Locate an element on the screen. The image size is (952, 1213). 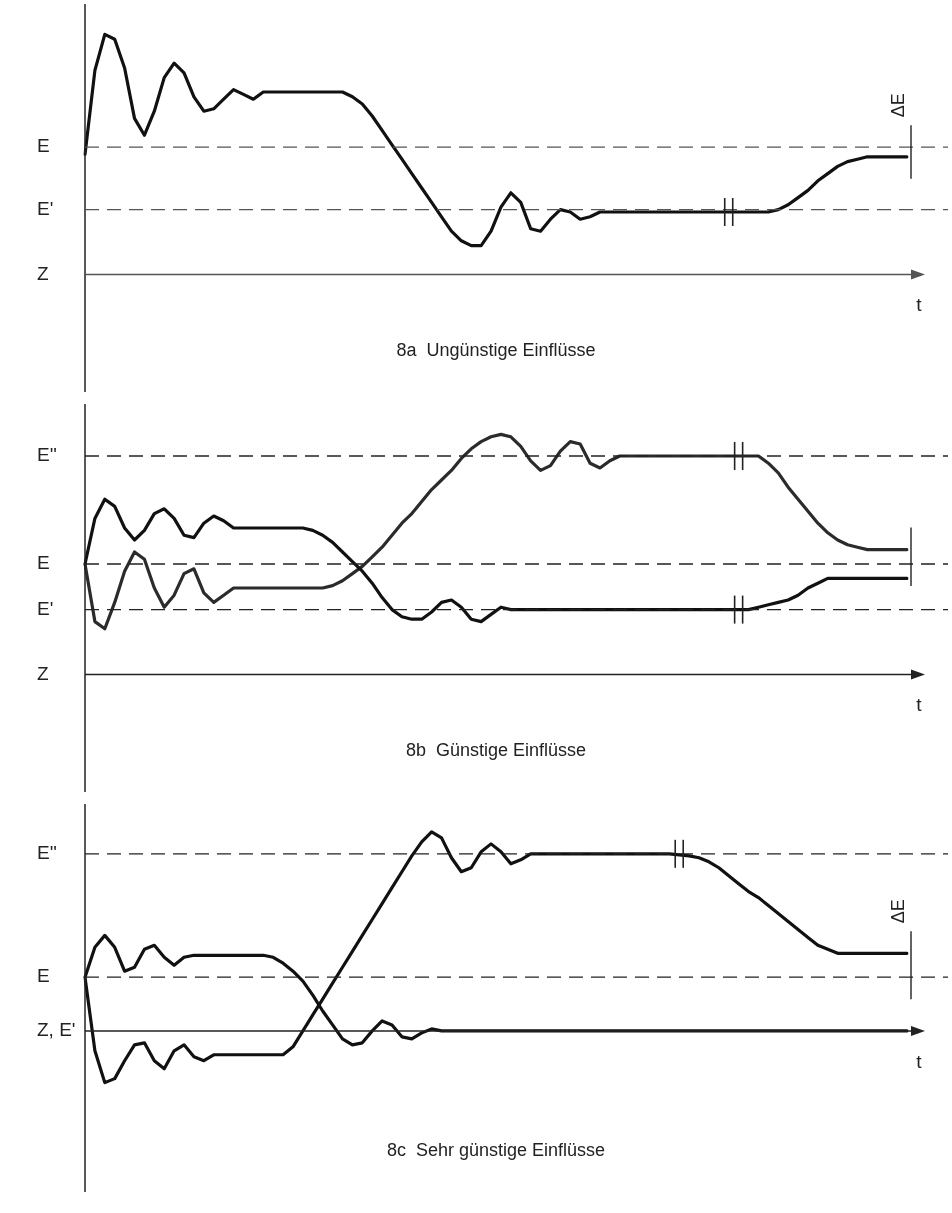
text: 8c Sehr günstige Einflüsse is located at coordinates (496, 1150).